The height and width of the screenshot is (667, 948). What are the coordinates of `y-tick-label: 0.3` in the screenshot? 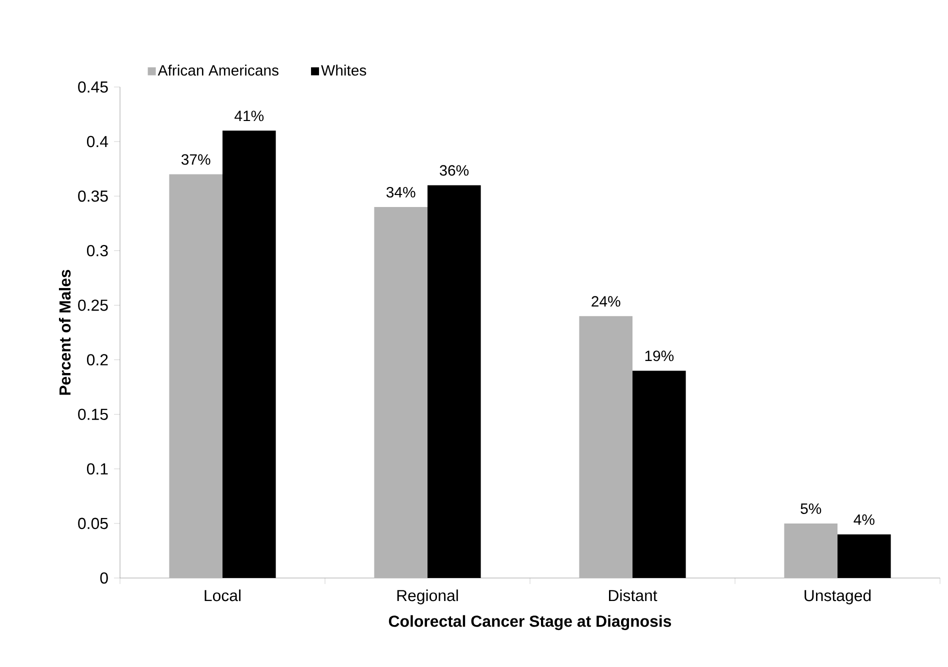 It's located at (97, 250).